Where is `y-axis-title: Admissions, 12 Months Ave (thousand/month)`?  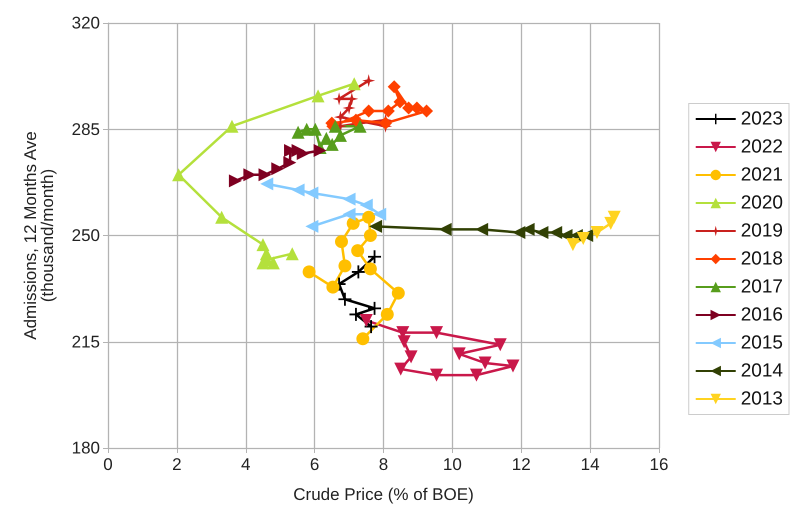
y-axis-title: Admissions, 12 Months Ave (thousand/month) is located at coordinates (39, 235).